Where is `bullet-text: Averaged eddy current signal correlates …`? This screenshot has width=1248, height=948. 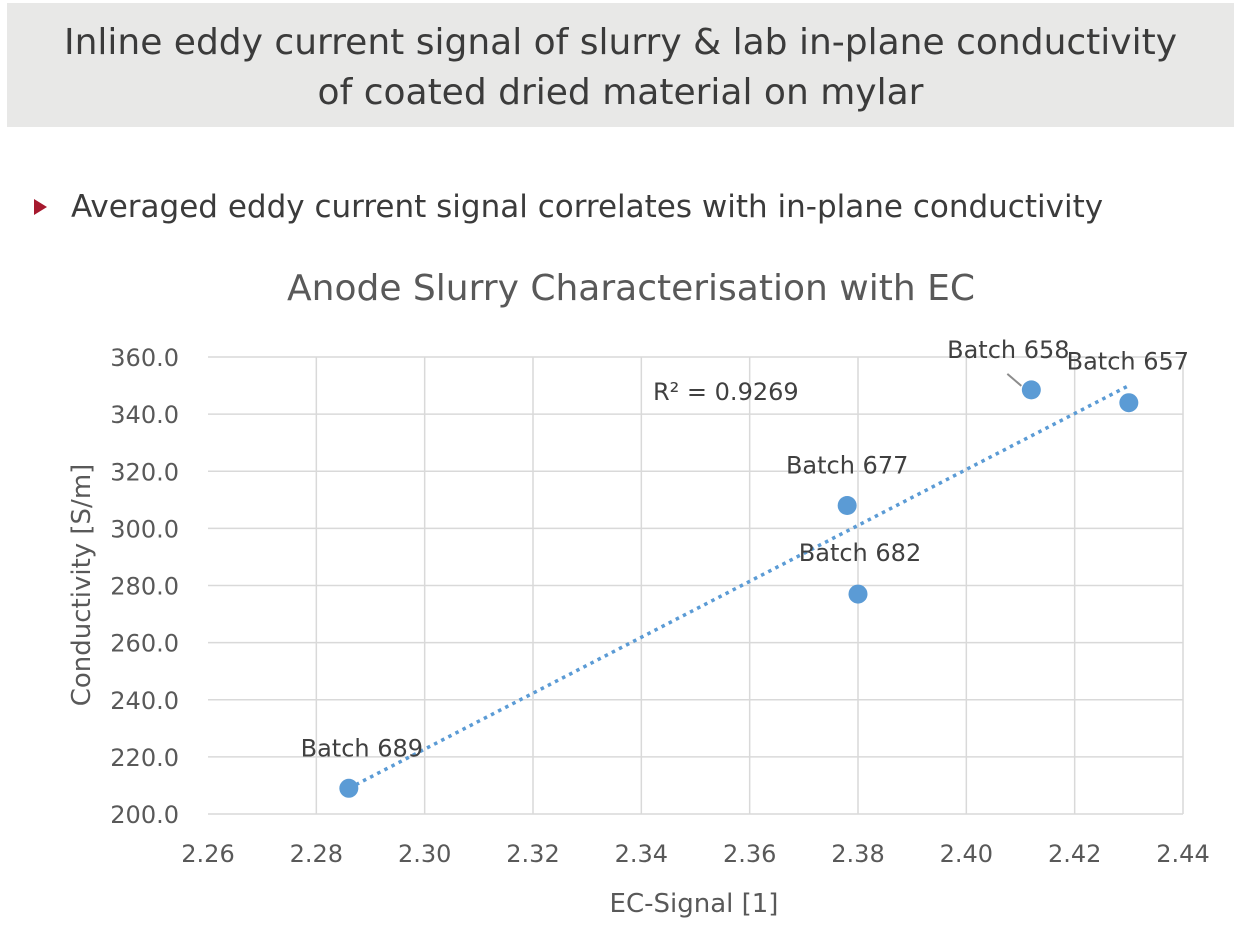
bullet-text: Averaged eddy current signal correlates … is located at coordinates (587, 207).